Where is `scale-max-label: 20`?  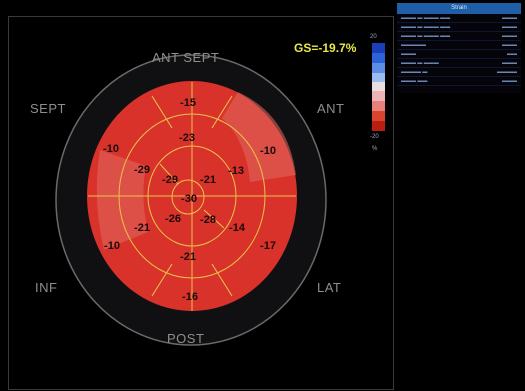 scale-max-label: 20 is located at coordinates (373, 37).